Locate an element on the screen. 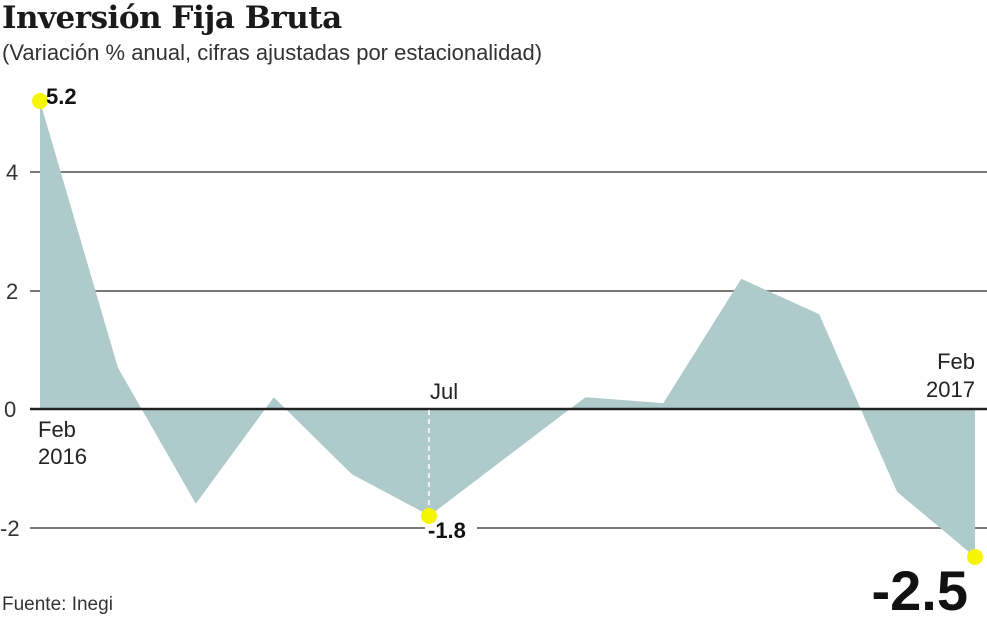  x-label-feb-2017-month: Feb is located at coordinates (956, 361).